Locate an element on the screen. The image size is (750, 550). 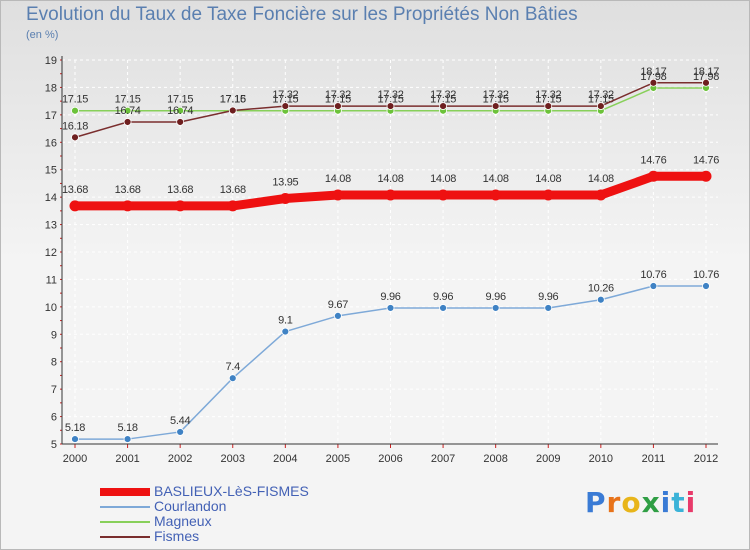
y-tick-label: 12 is located at coordinates (51, 253).